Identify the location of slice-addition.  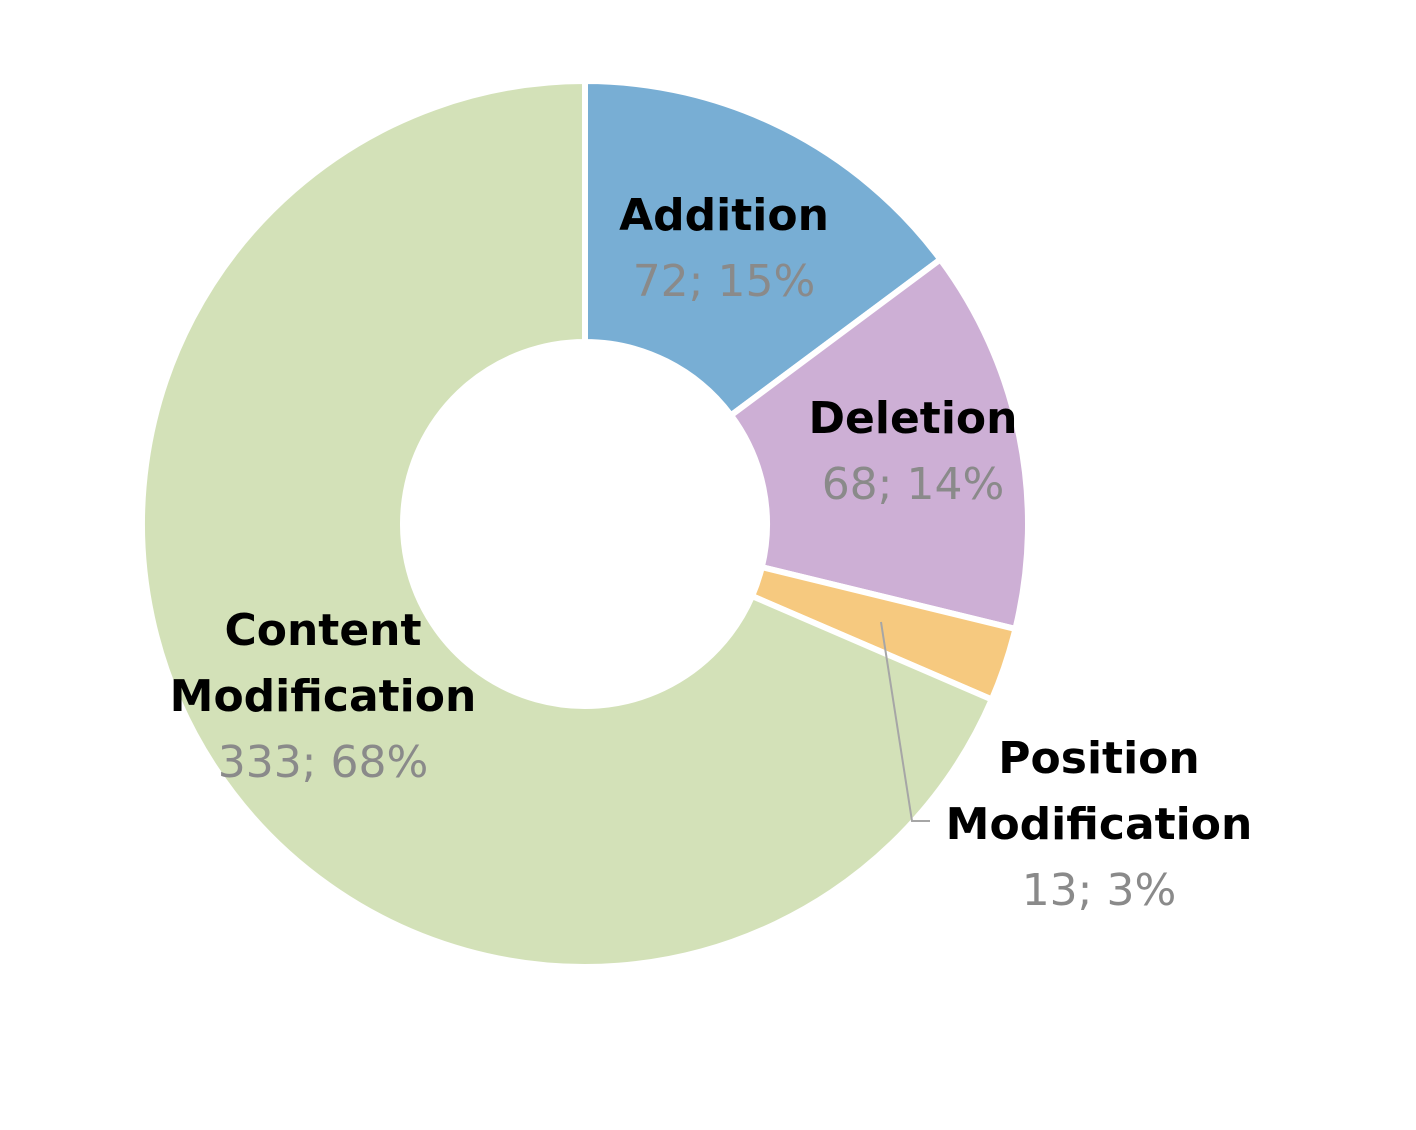
(763, 248).